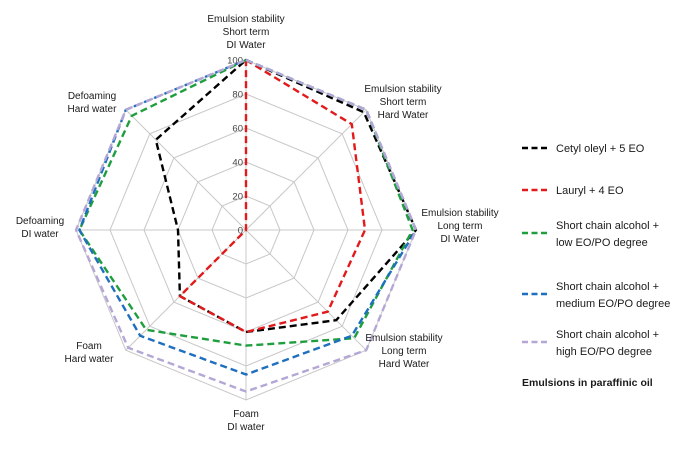 This screenshot has width=699, height=452. What do you see at coordinates (607, 234) in the screenshot?
I see `legend-label: Short chain alcohol + low EO/PO degree` at bounding box center [607, 234].